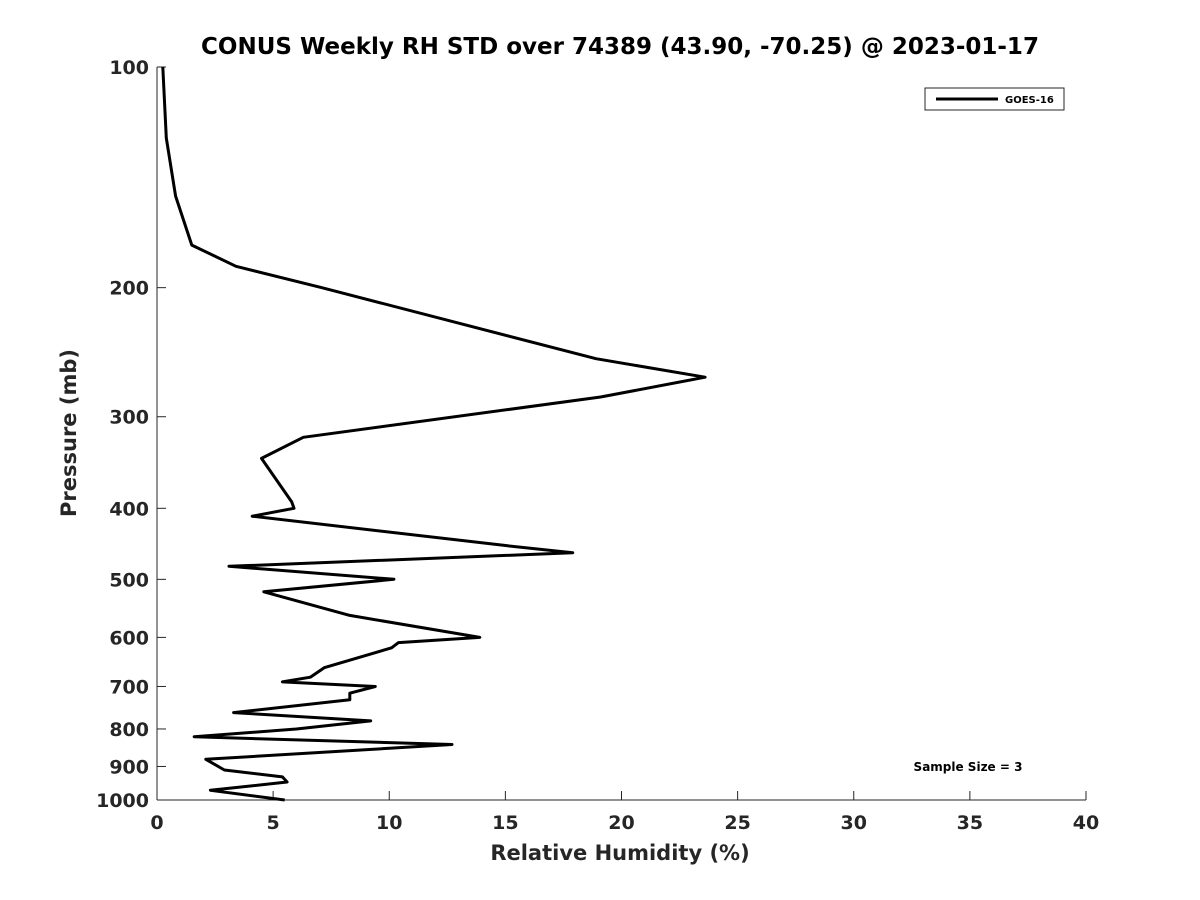  What do you see at coordinates (968, 767) in the screenshot?
I see `sample-size-annotation: Sample Size = 3` at bounding box center [968, 767].